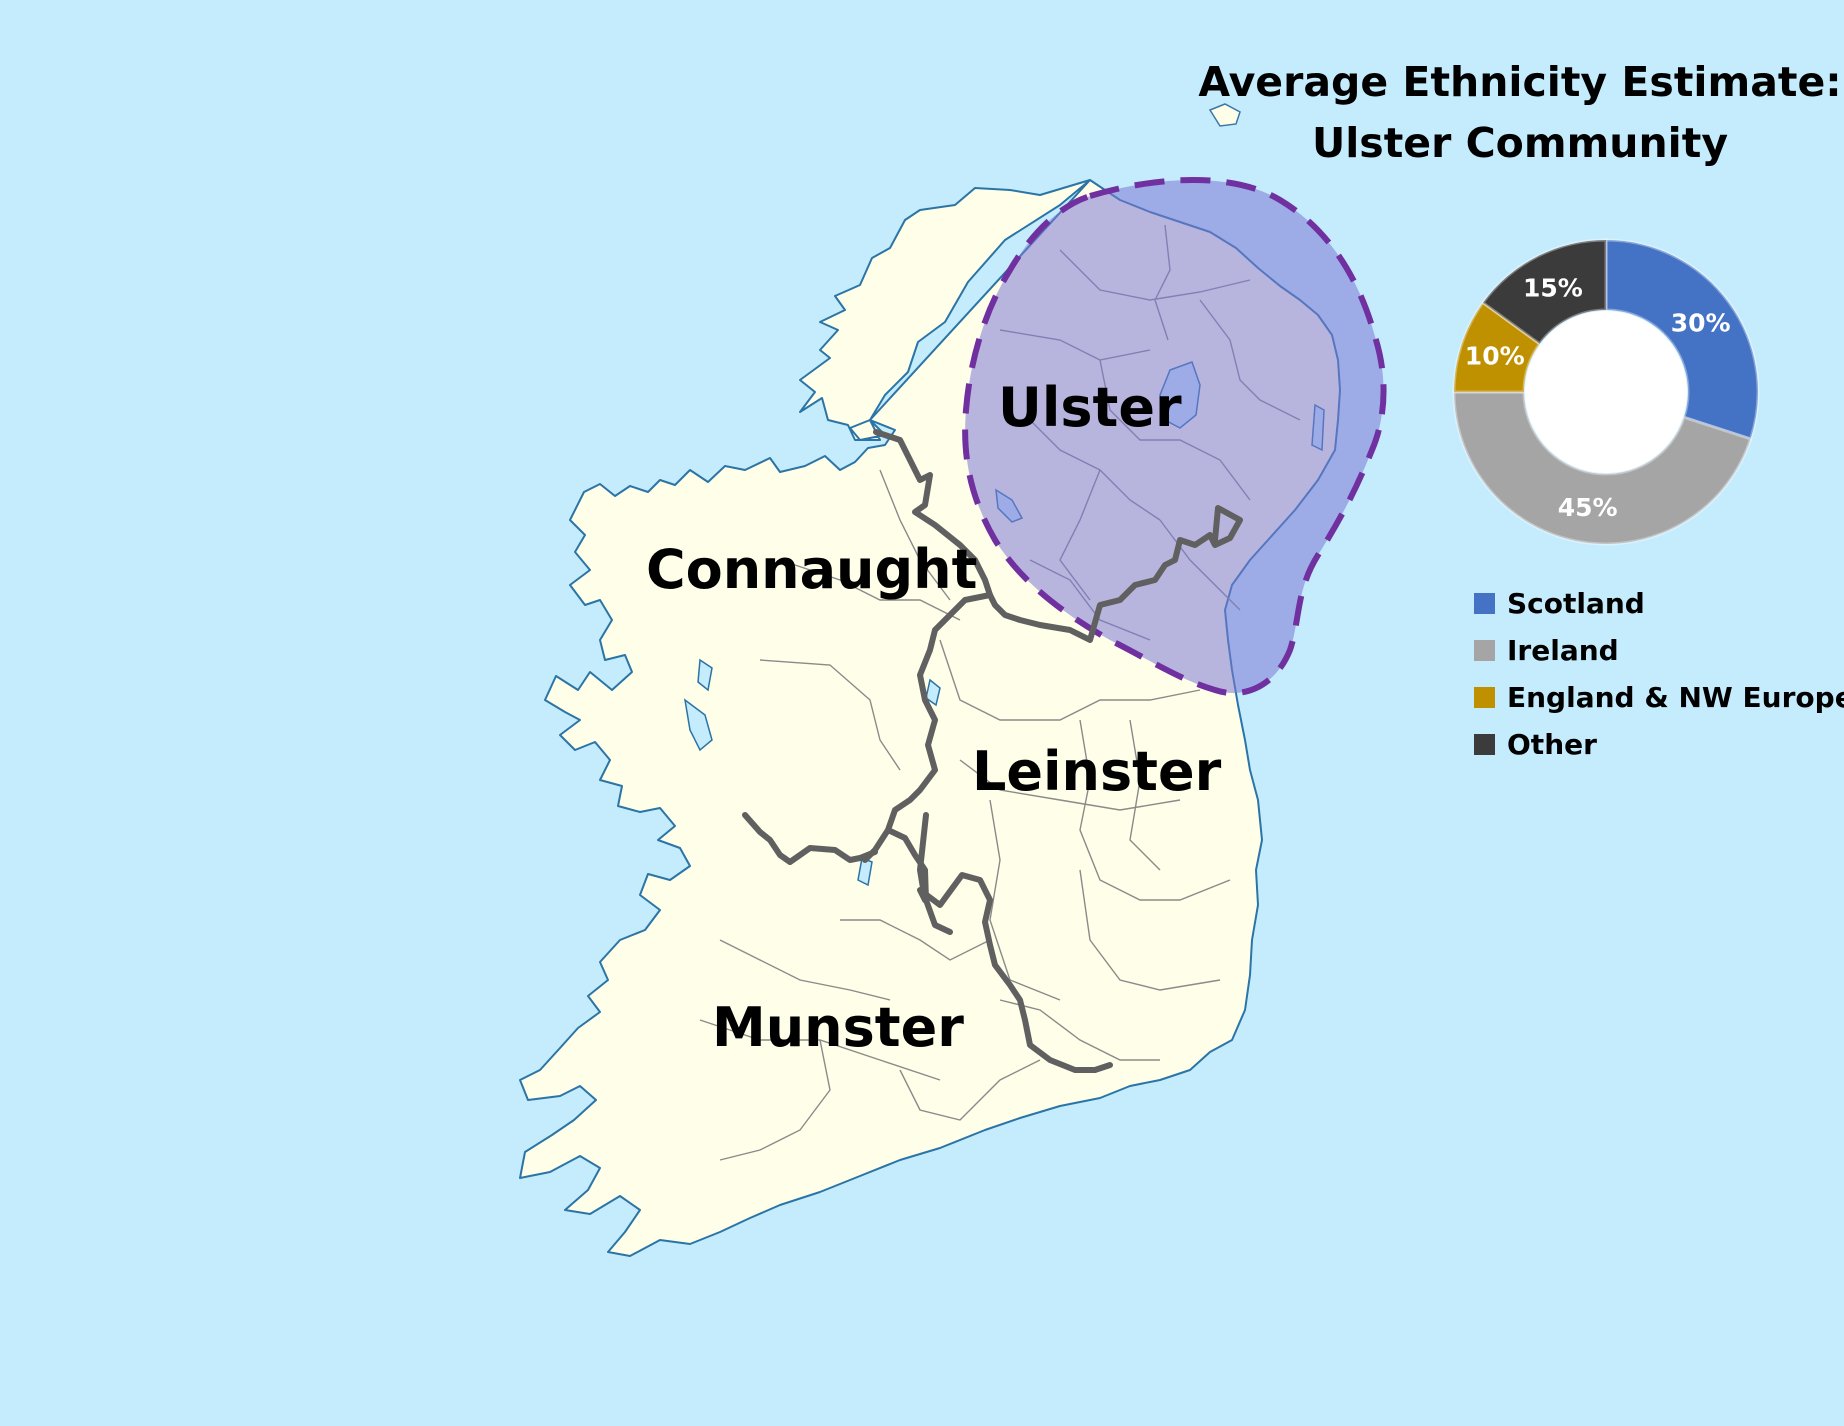  I want to click on chart-legend: Scotland Ireland England & NW Europe Other, so click(1659, 674).